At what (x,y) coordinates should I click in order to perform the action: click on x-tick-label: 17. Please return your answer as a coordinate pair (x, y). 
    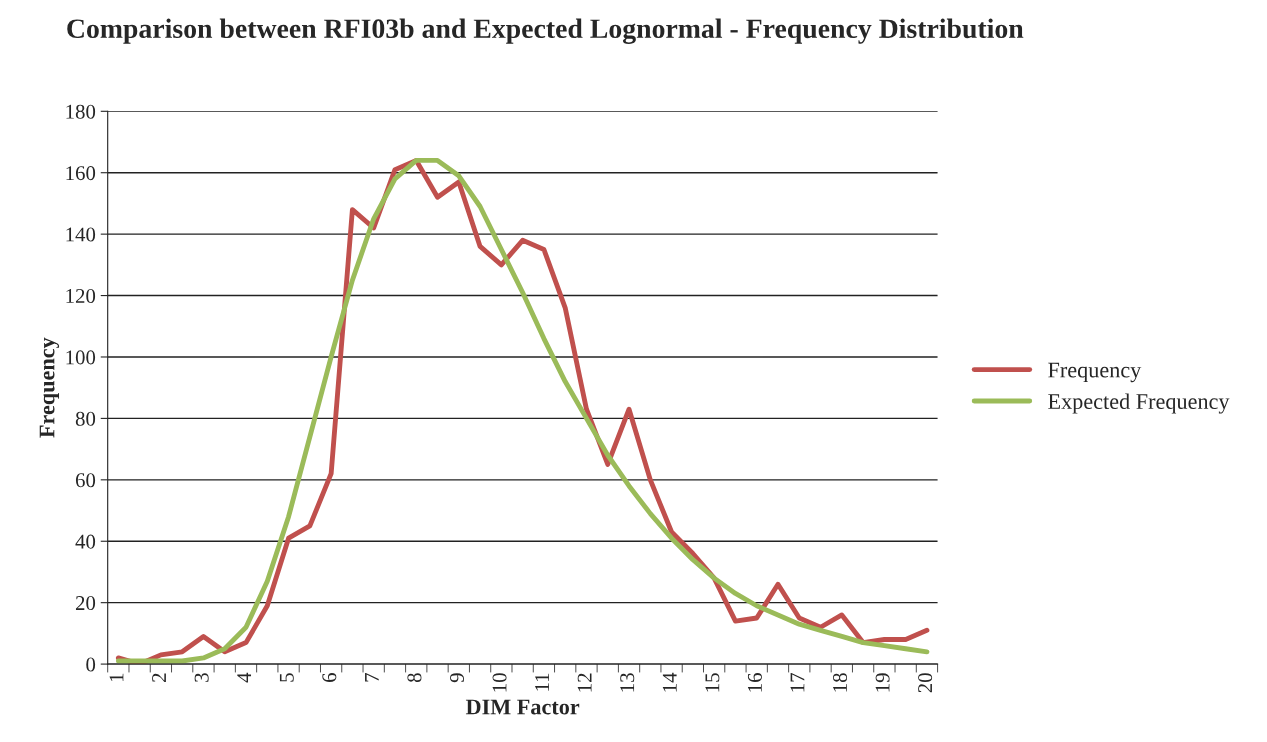
    Looking at the image, I should click on (797, 682).